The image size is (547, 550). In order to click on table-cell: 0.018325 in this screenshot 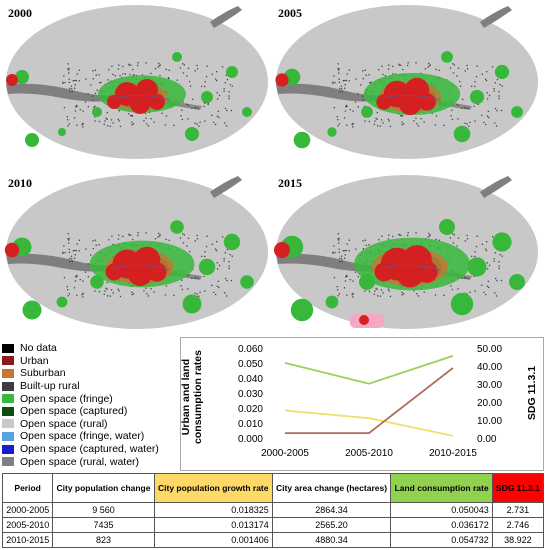, I will do `click(213, 510)`.